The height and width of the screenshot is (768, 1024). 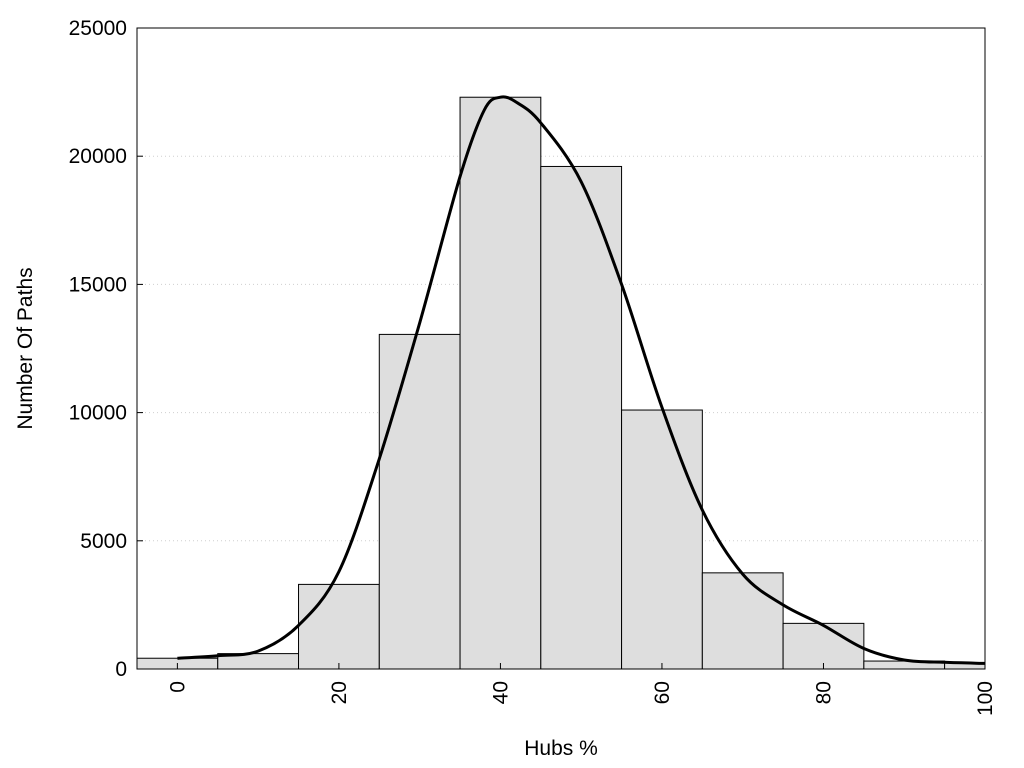 I want to click on y-tick-label-4: 20000, so click(x=98, y=156).